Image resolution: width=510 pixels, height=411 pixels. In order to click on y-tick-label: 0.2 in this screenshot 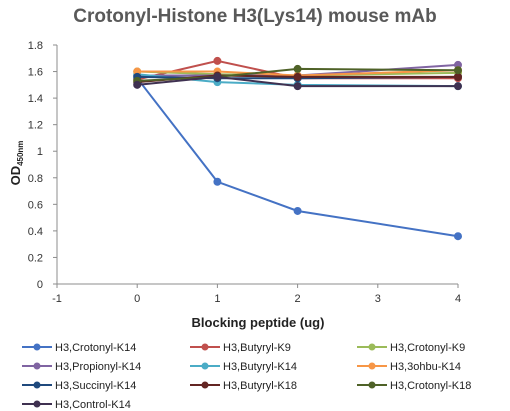, I will do `click(35, 258)`.